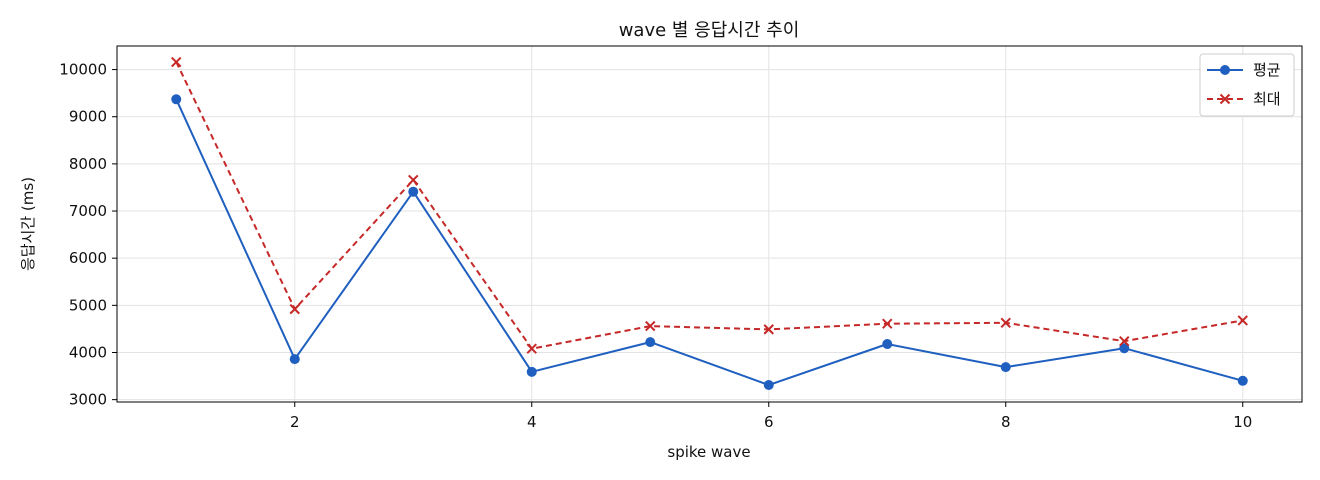 The height and width of the screenshot is (480, 1320). I want to click on y-tick-label: 6000, so click(88, 258).